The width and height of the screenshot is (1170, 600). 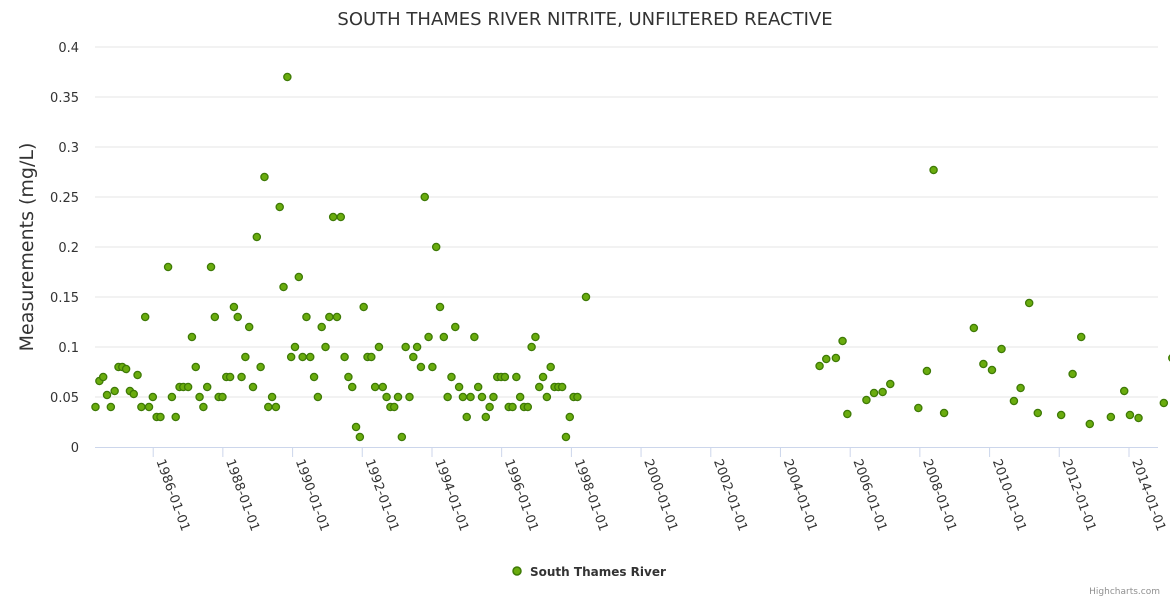 I want to click on legend: South Thames River, so click(x=589, y=572).